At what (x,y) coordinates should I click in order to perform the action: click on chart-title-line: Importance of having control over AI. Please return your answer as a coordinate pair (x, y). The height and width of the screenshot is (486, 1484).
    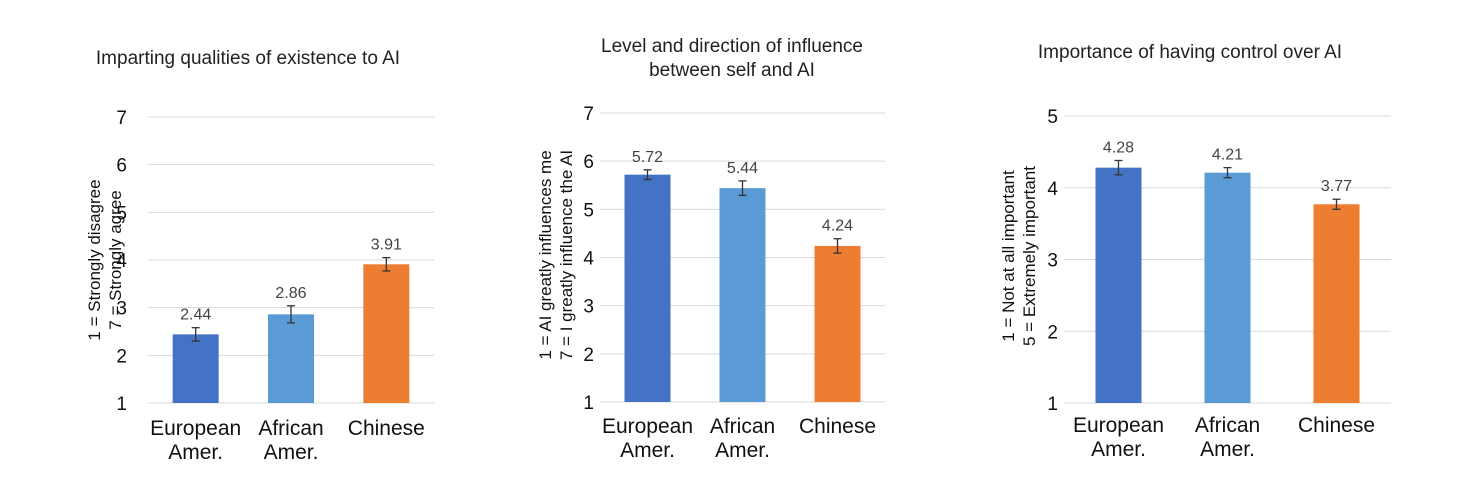
    Looking at the image, I should click on (1190, 52).